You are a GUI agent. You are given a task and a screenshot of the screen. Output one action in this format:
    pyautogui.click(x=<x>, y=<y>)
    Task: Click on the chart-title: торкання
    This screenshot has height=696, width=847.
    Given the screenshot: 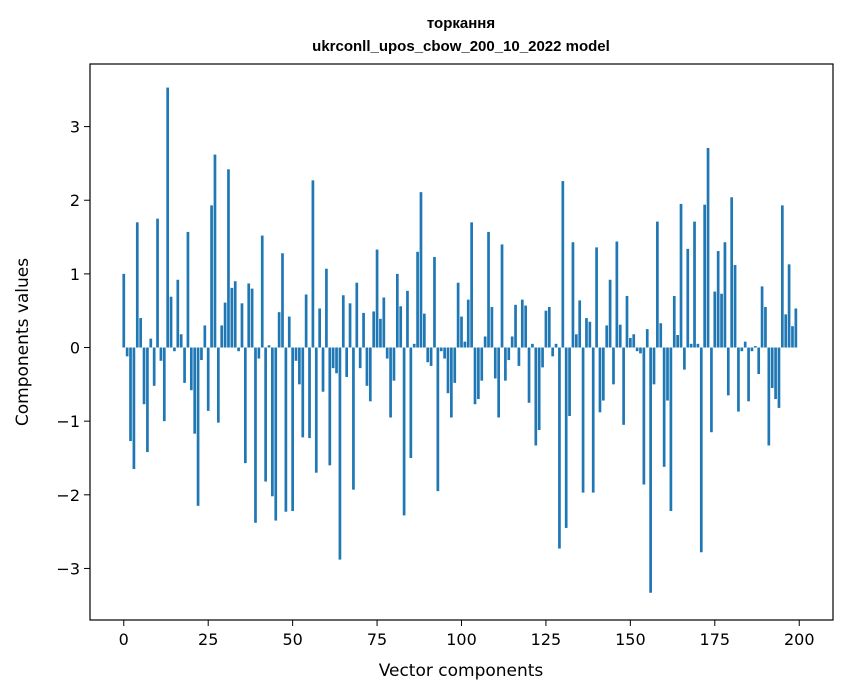 What is the action you would take?
    pyautogui.click(x=461, y=23)
    